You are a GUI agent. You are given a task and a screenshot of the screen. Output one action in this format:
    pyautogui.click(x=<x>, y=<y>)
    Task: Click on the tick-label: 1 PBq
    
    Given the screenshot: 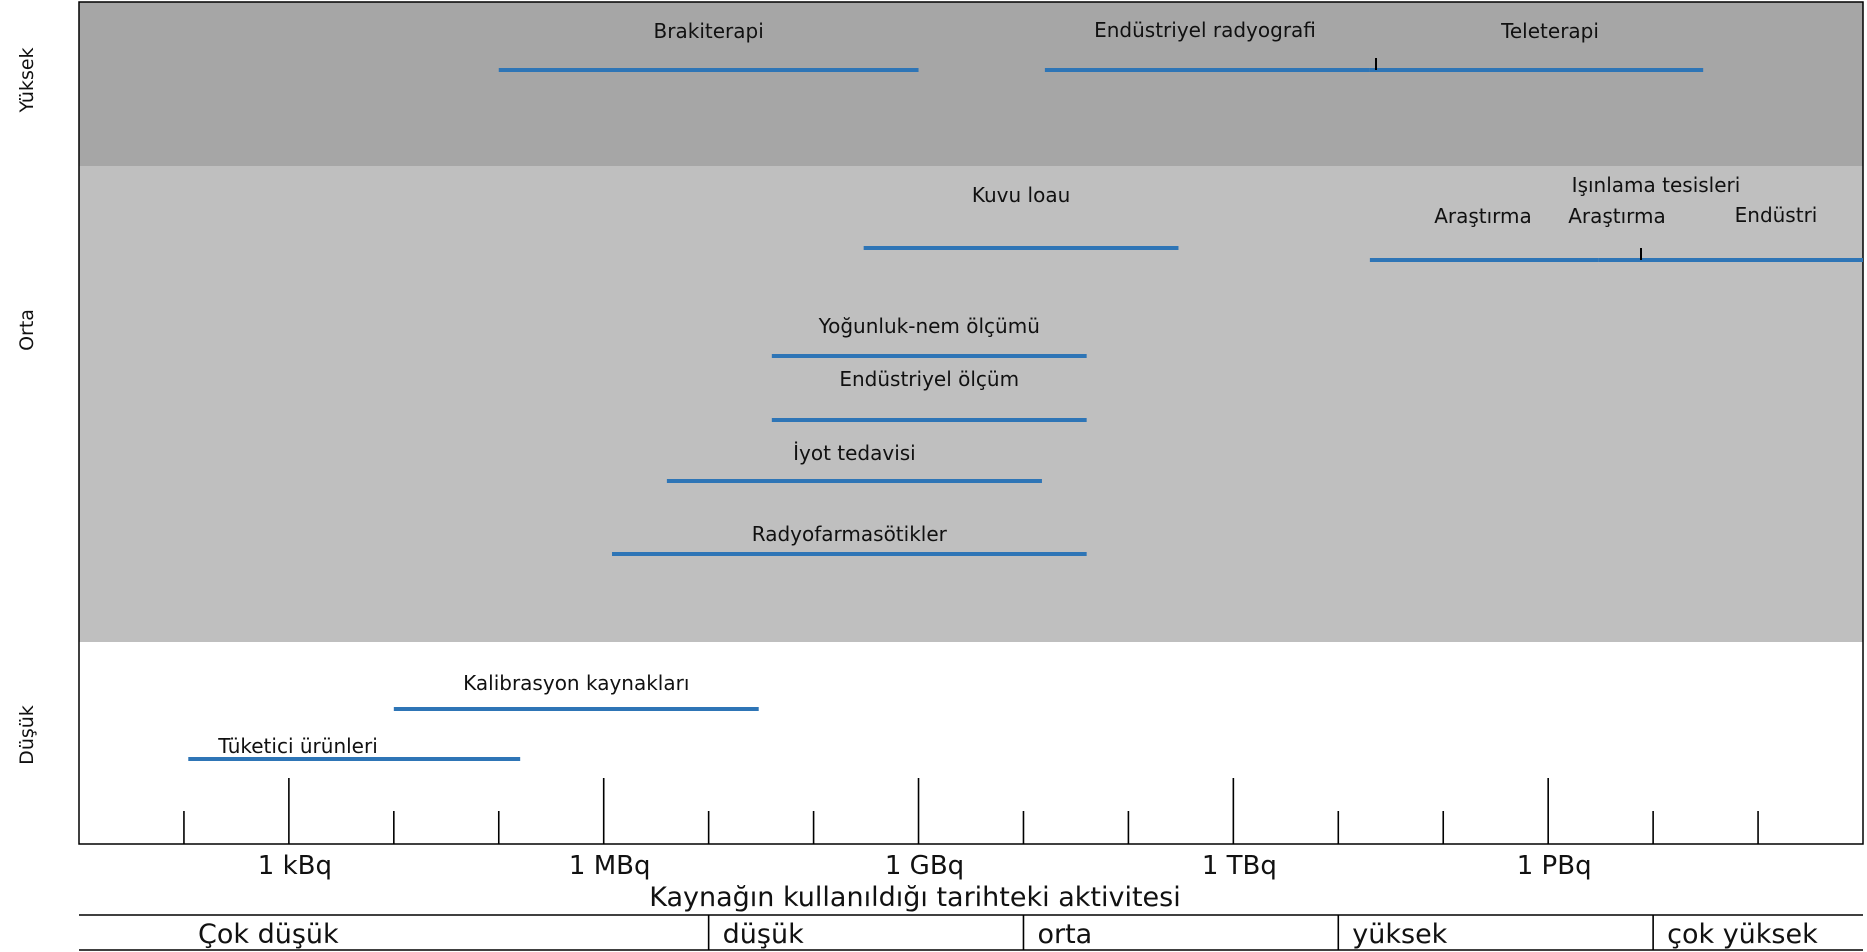 What is the action you would take?
    pyautogui.click(x=1554, y=866)
    